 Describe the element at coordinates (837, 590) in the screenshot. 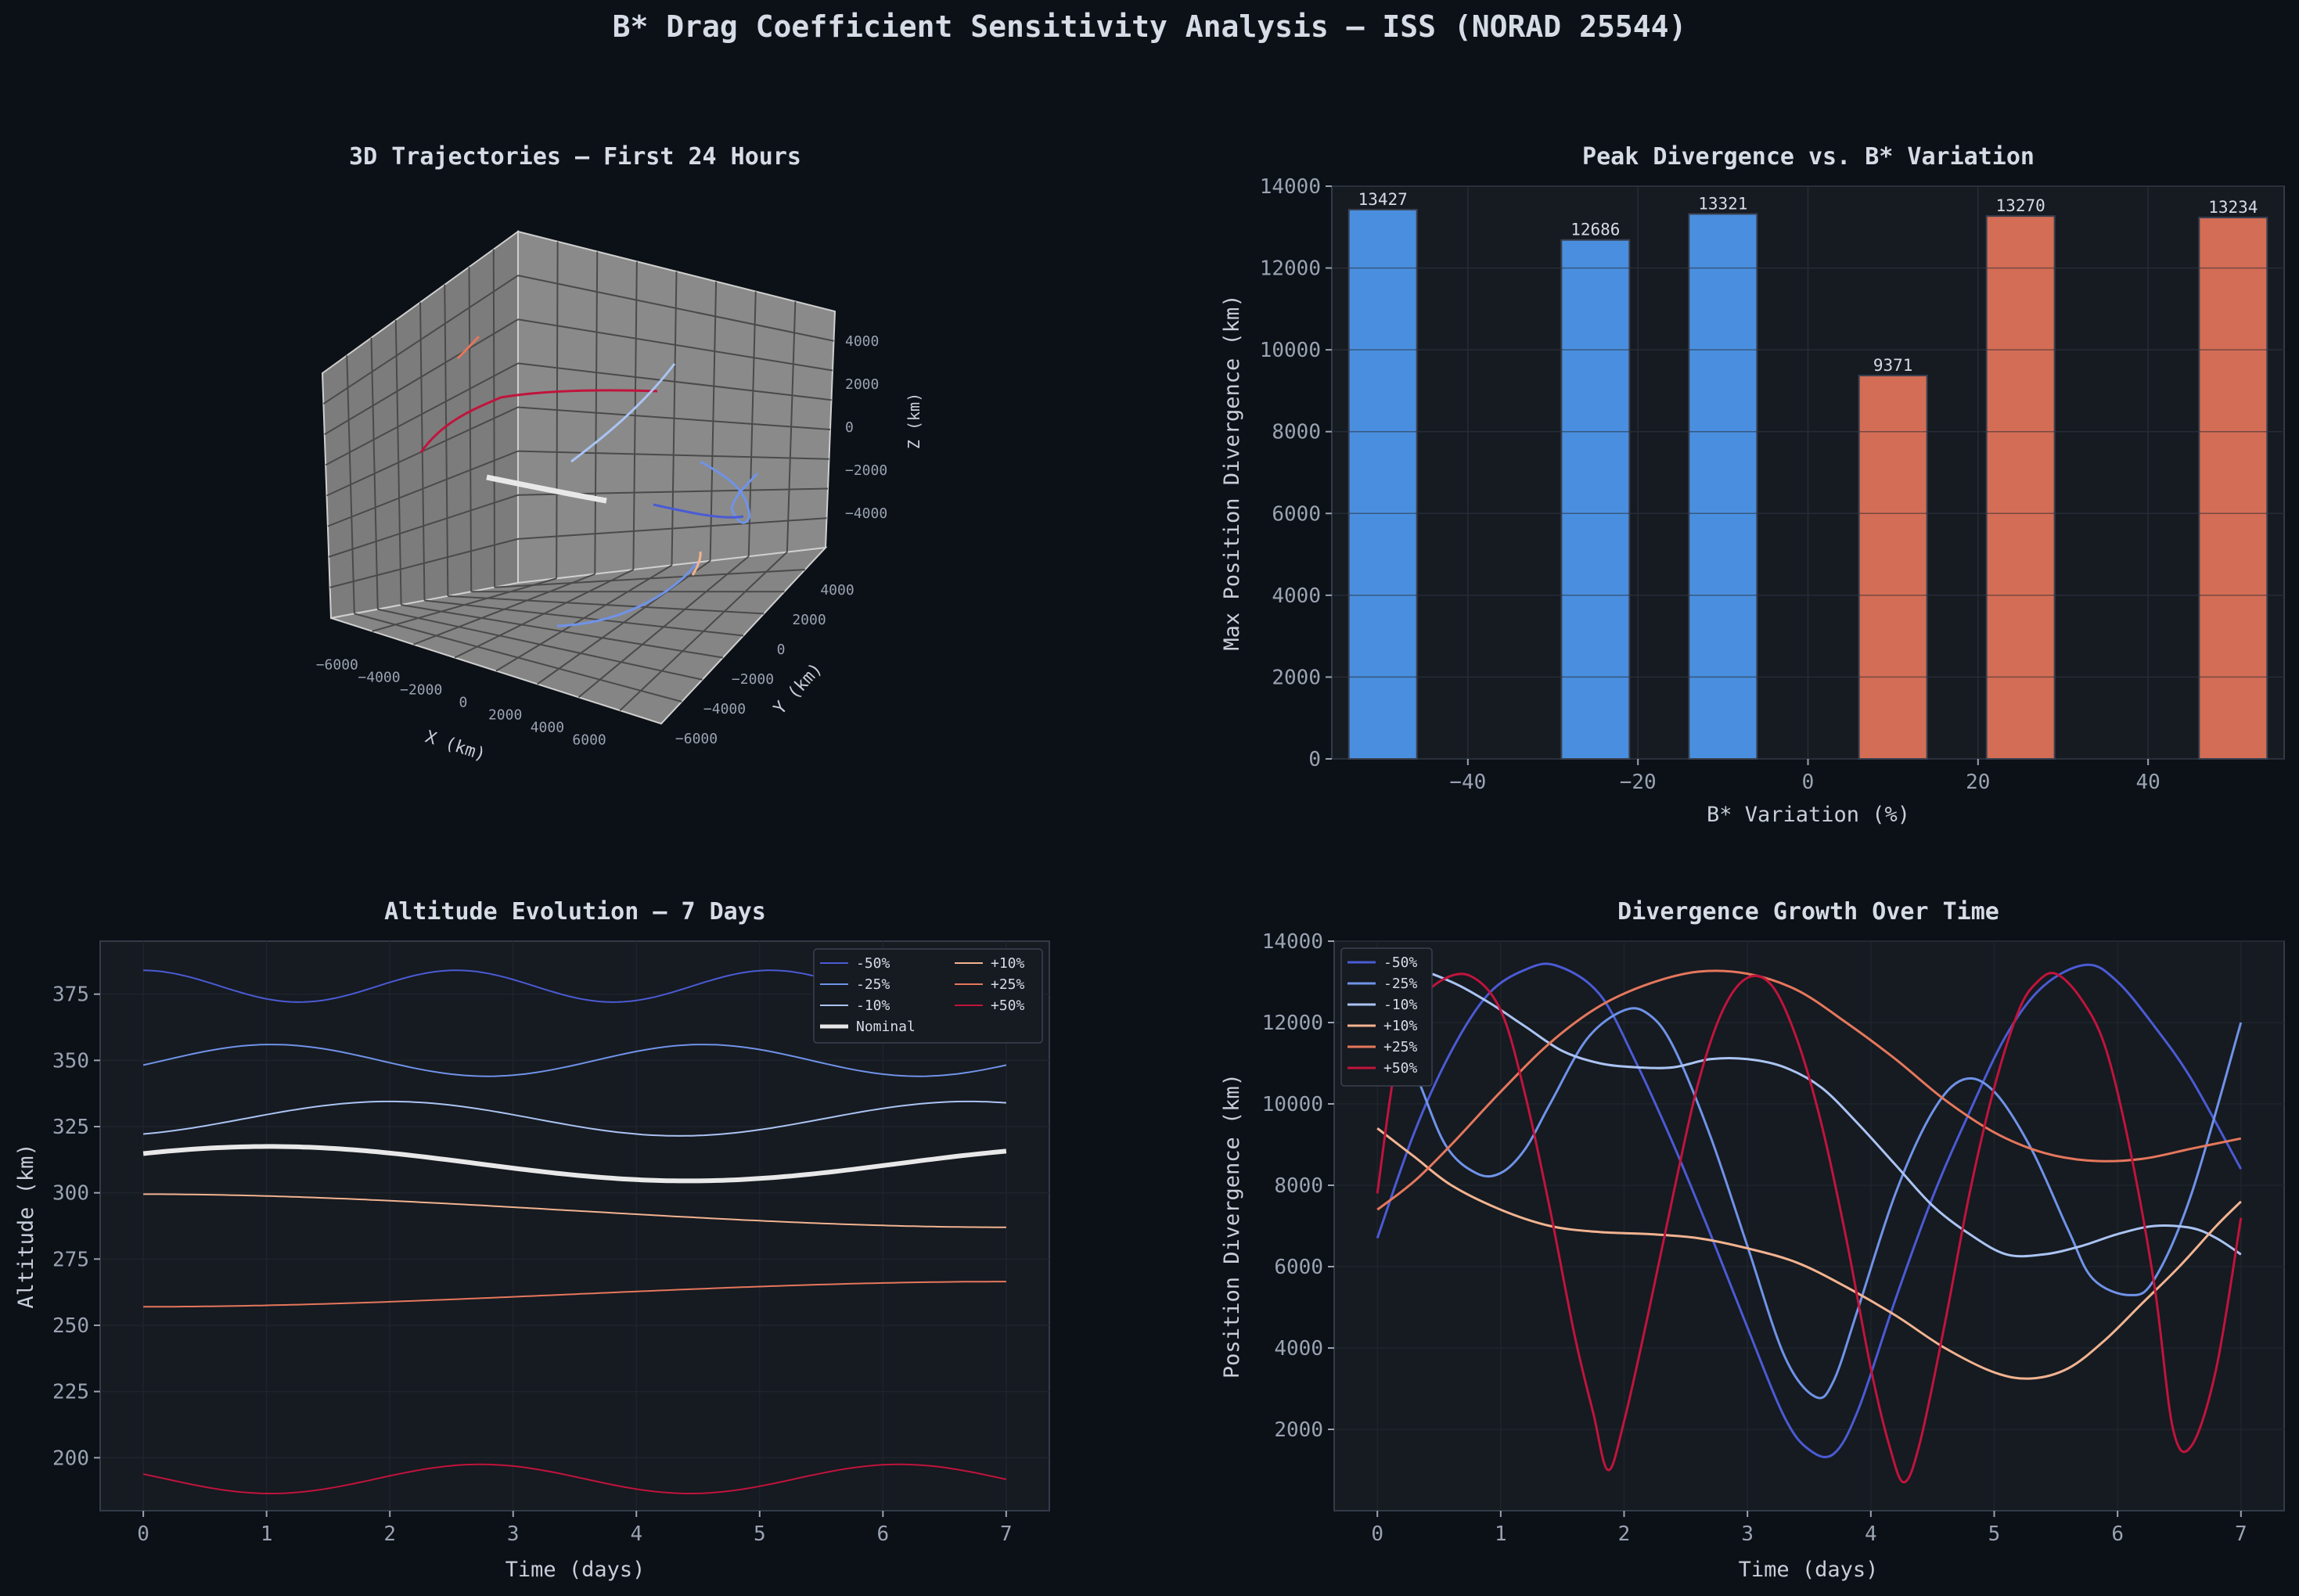

I see `y-tick-label-3d: 4000` at that location.